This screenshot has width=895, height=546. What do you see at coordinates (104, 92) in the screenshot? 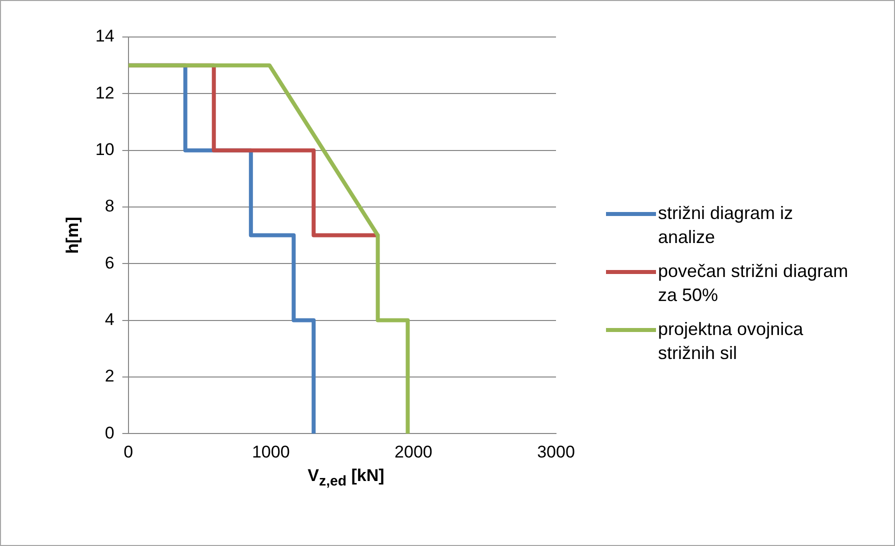
I see `y-tick-label: 12` at bounding box center [104, 92].